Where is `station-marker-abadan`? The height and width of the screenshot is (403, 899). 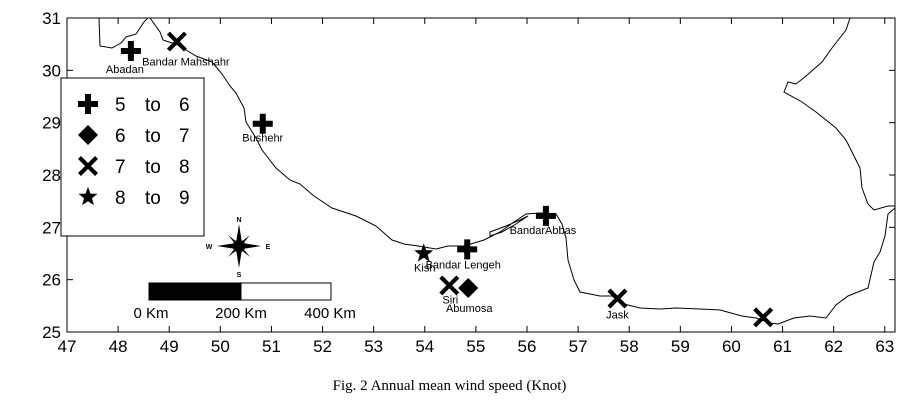
station-marker-abadan is located at coordinates (130, 50).